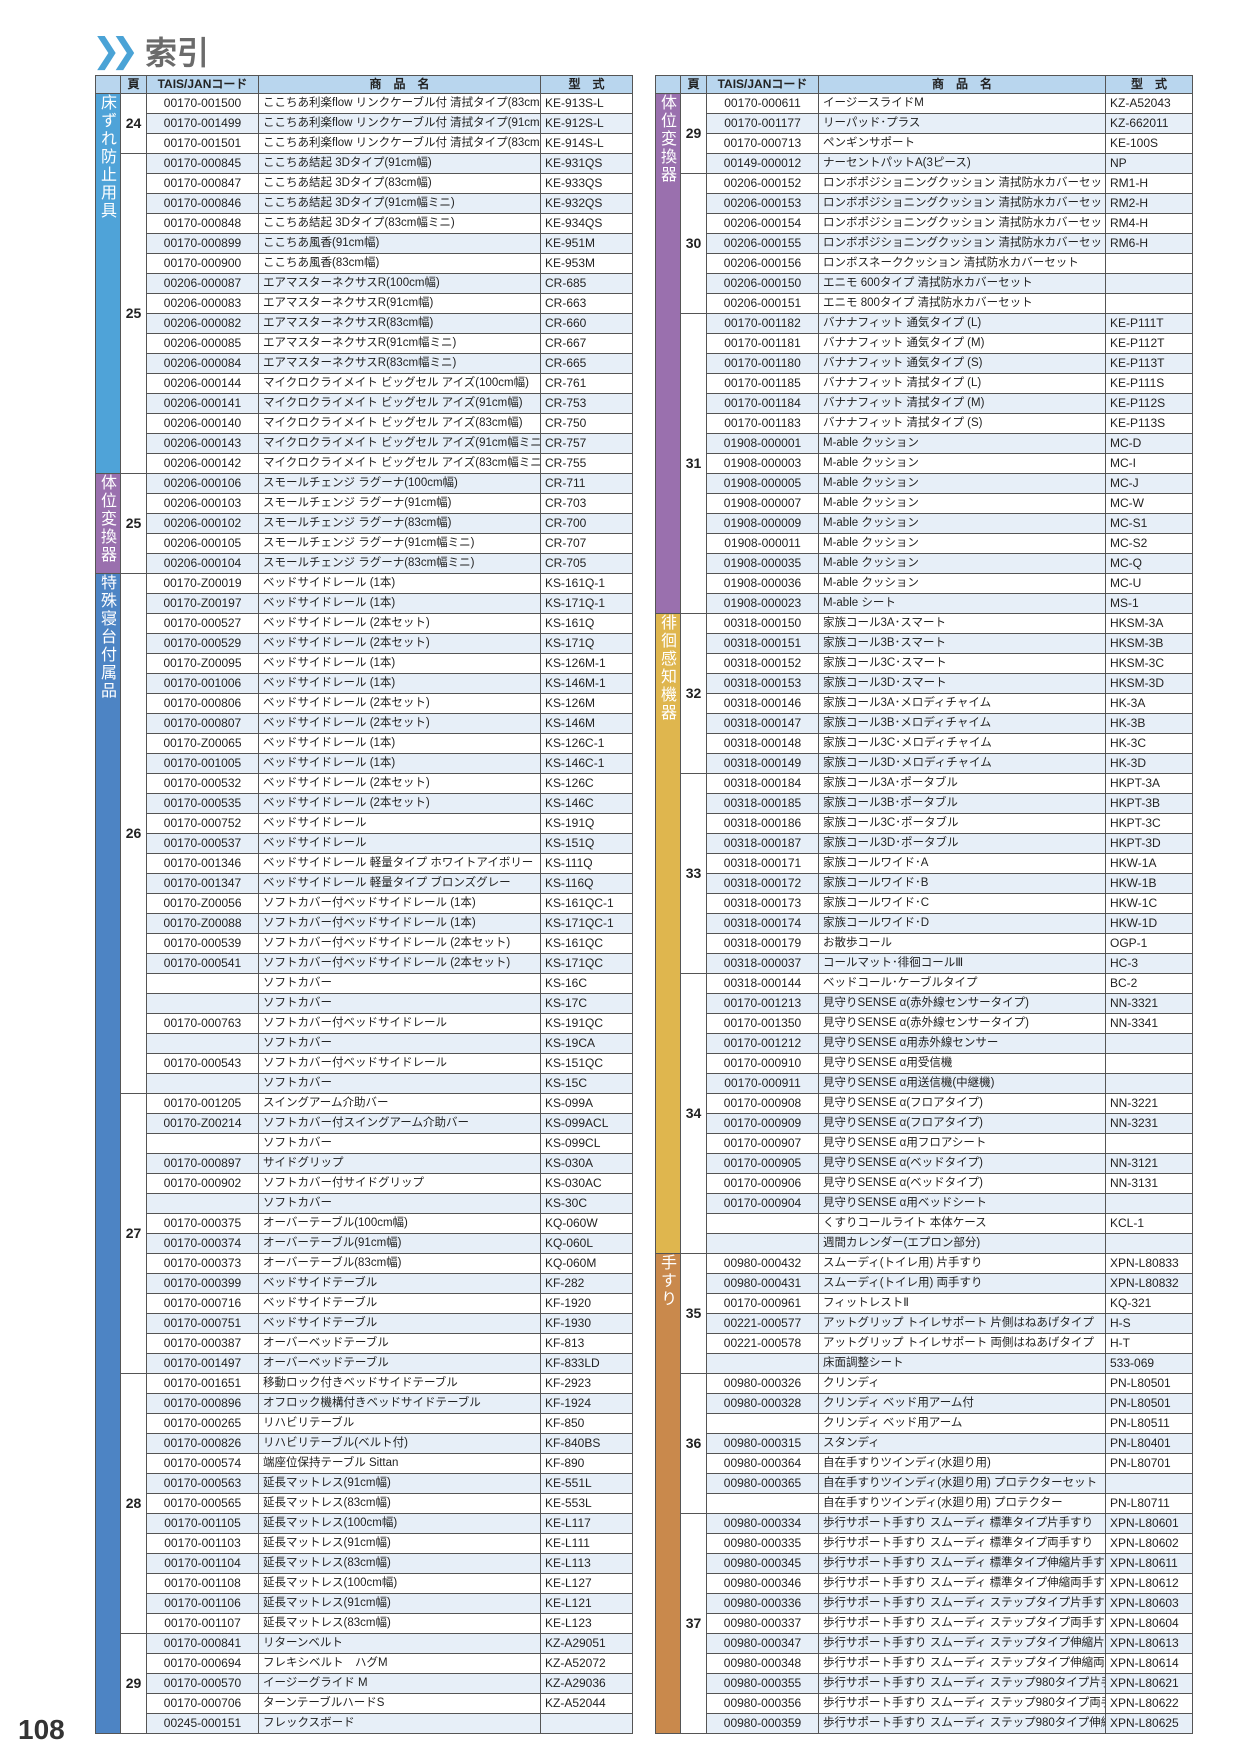  Describe the element at coordinates (1149, 1003) in the screenshot. I see `model-cell: NN-3321` at that location.